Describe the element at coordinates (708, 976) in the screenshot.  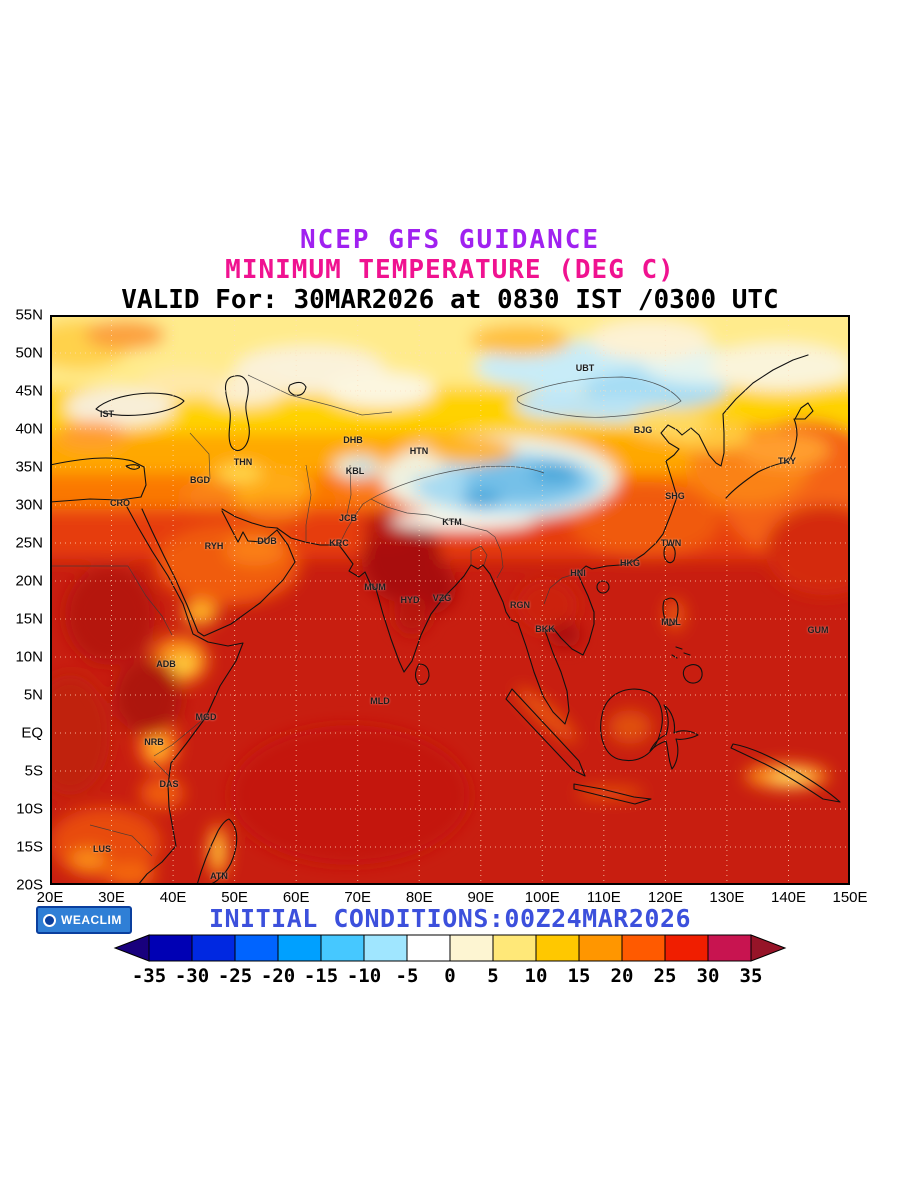
I see `colorbar-tick: 30` at that location.